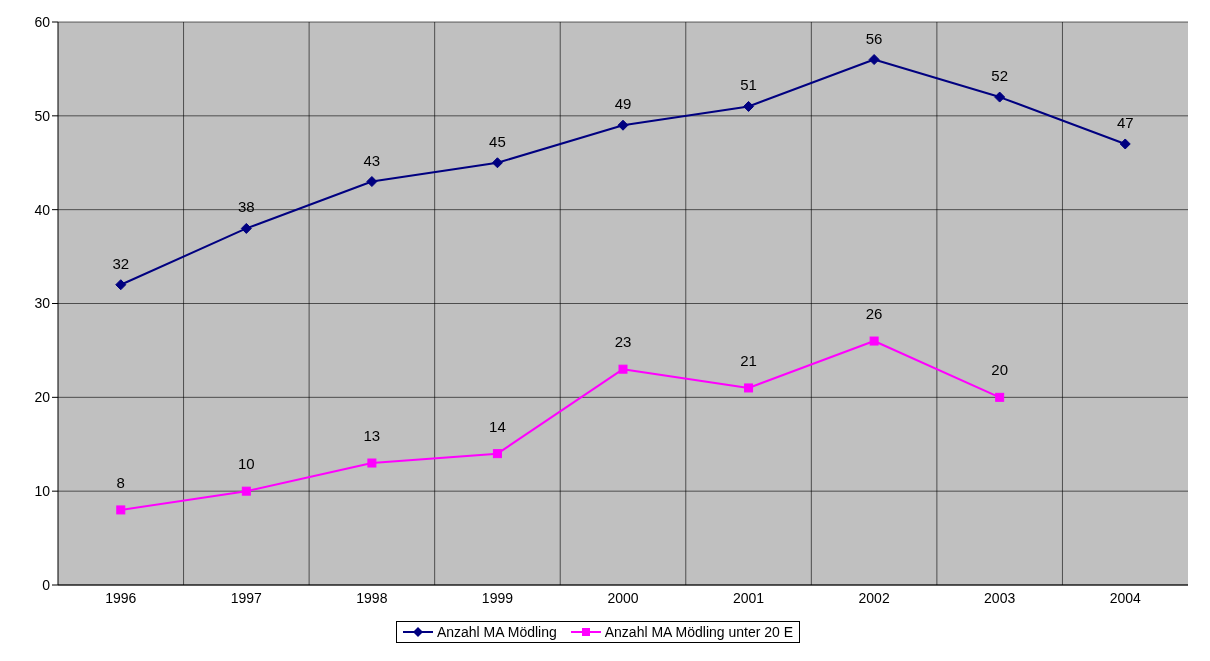 The height and width of the screenshot is (661, 1210). What do you see at coordinates (748, 85) in the screenshot?
I see `data-label: 51` at bounding box center [748, 85].